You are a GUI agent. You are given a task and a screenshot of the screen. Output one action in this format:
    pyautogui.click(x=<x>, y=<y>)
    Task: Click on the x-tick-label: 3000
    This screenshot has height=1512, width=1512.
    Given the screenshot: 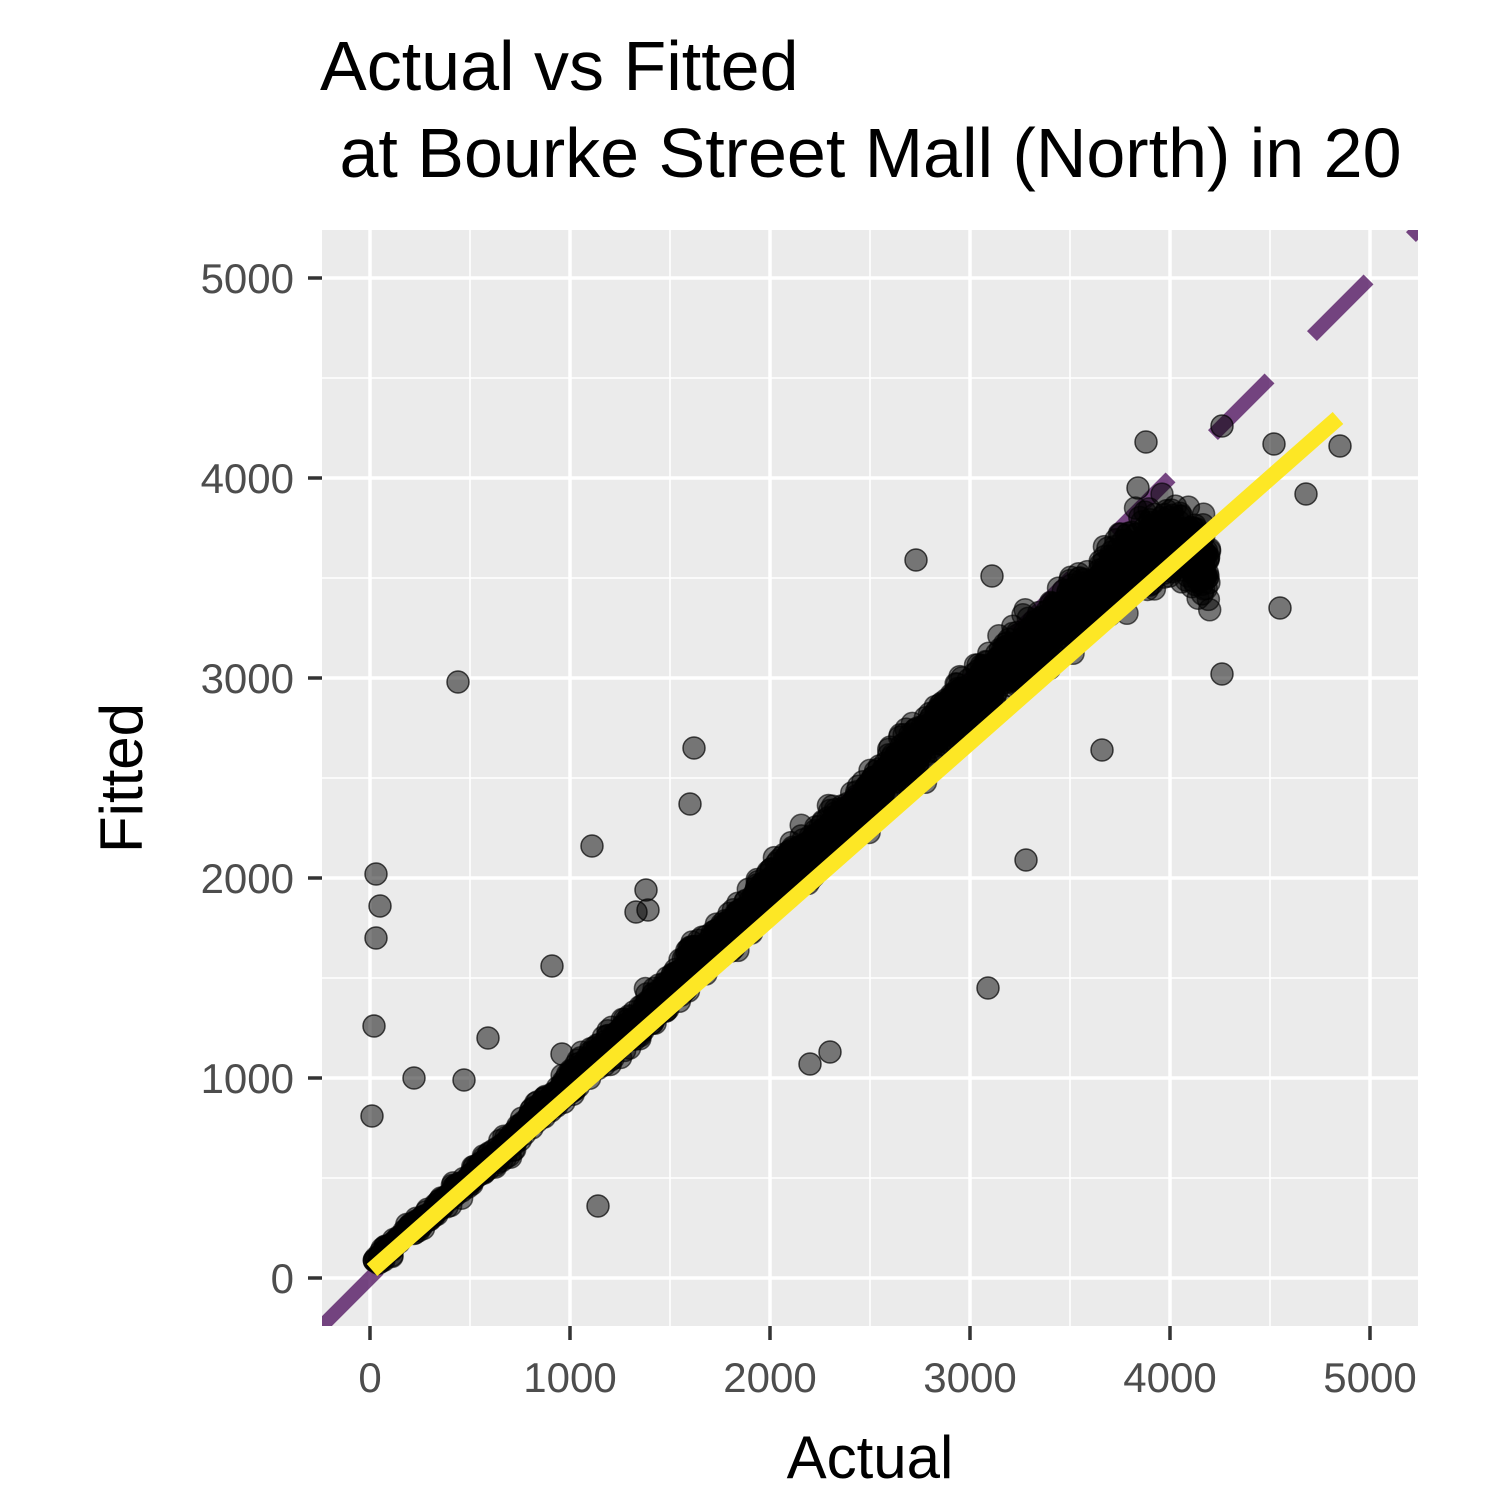 What is the action you would take?
    pyautogui.click(x=969, y=1377)
    